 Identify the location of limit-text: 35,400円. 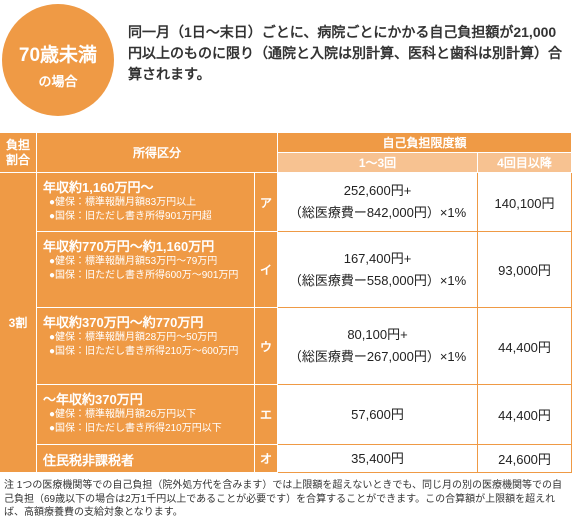
(377, 458).